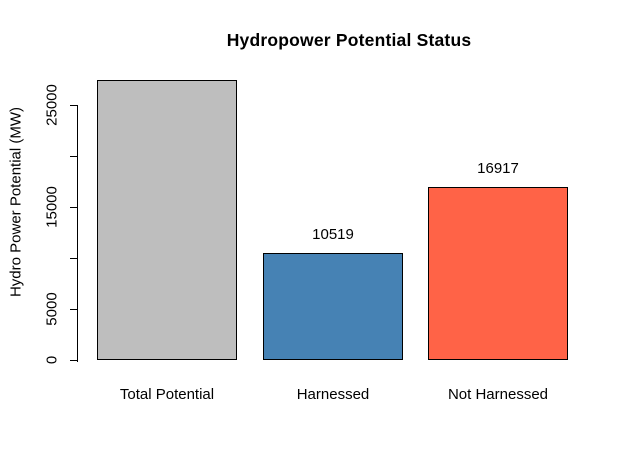 Image resolution: width=644 pixels, height=462 pixels. Describe the element at coordinates (52, 207) in the screenshot. I see `y-axis-tick-label: 15000` at that location.